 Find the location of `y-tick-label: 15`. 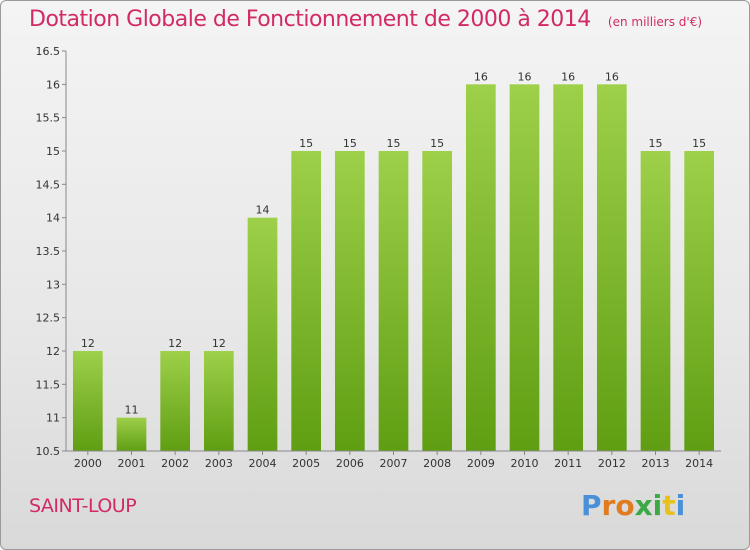

y-tick-label: 15 is located at coordinates (53, 151).